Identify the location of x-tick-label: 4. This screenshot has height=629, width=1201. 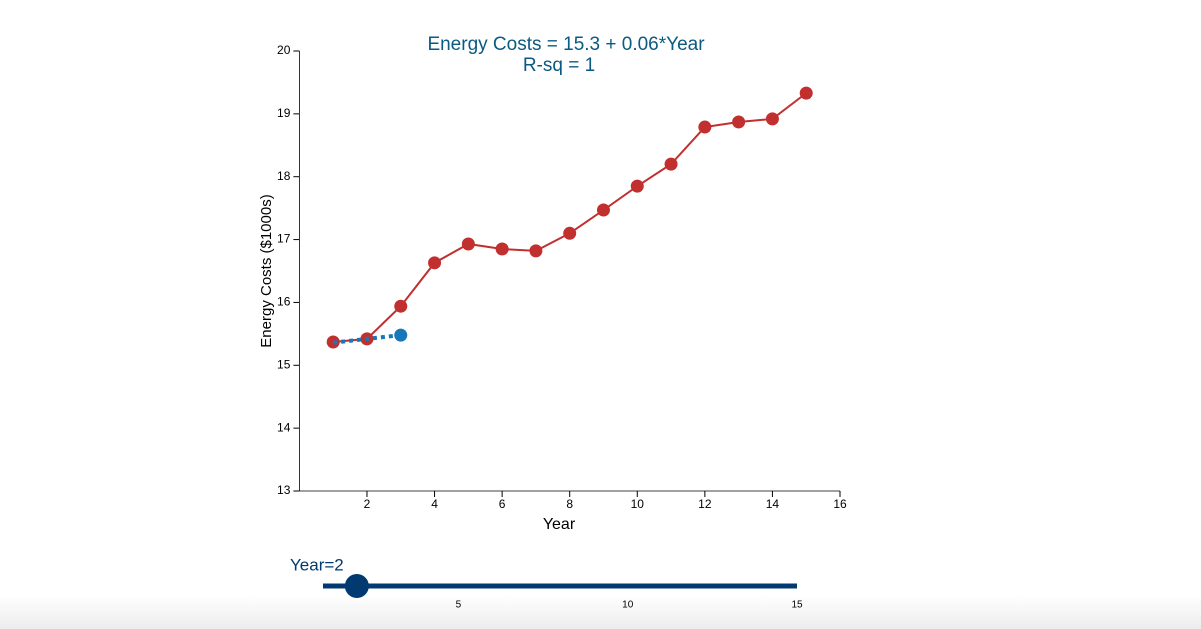
(434, 504).